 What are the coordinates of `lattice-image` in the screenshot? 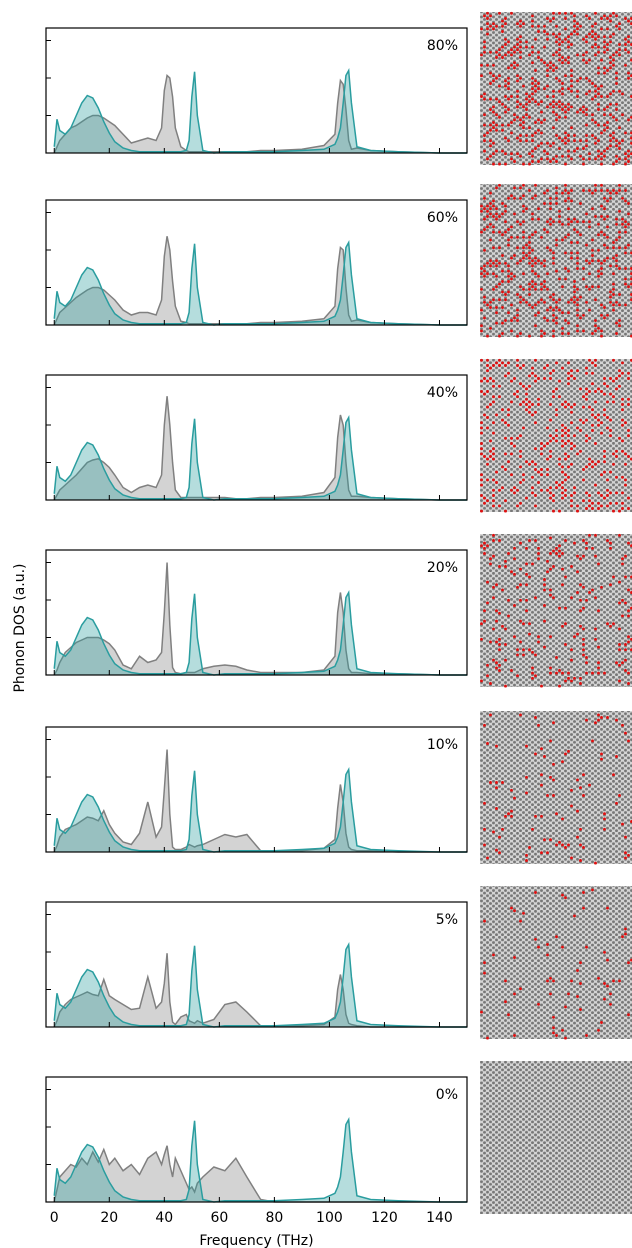 It's located at (556, 1137).